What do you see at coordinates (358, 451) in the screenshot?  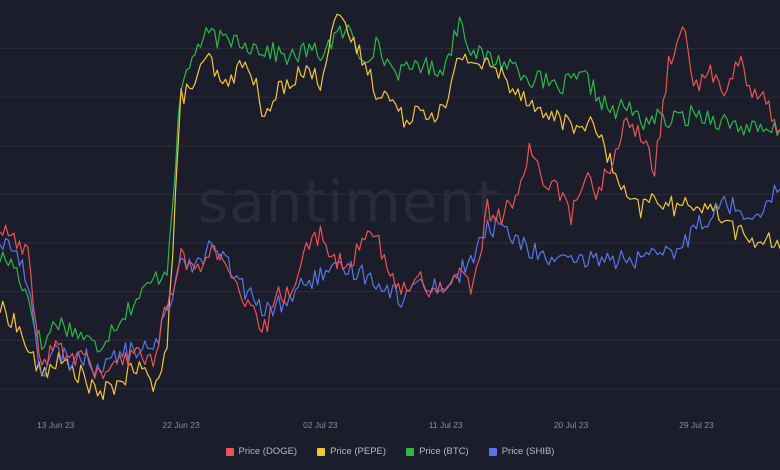 I see `legend-label: Price (PEPE)` at bounding box center [358, 451].